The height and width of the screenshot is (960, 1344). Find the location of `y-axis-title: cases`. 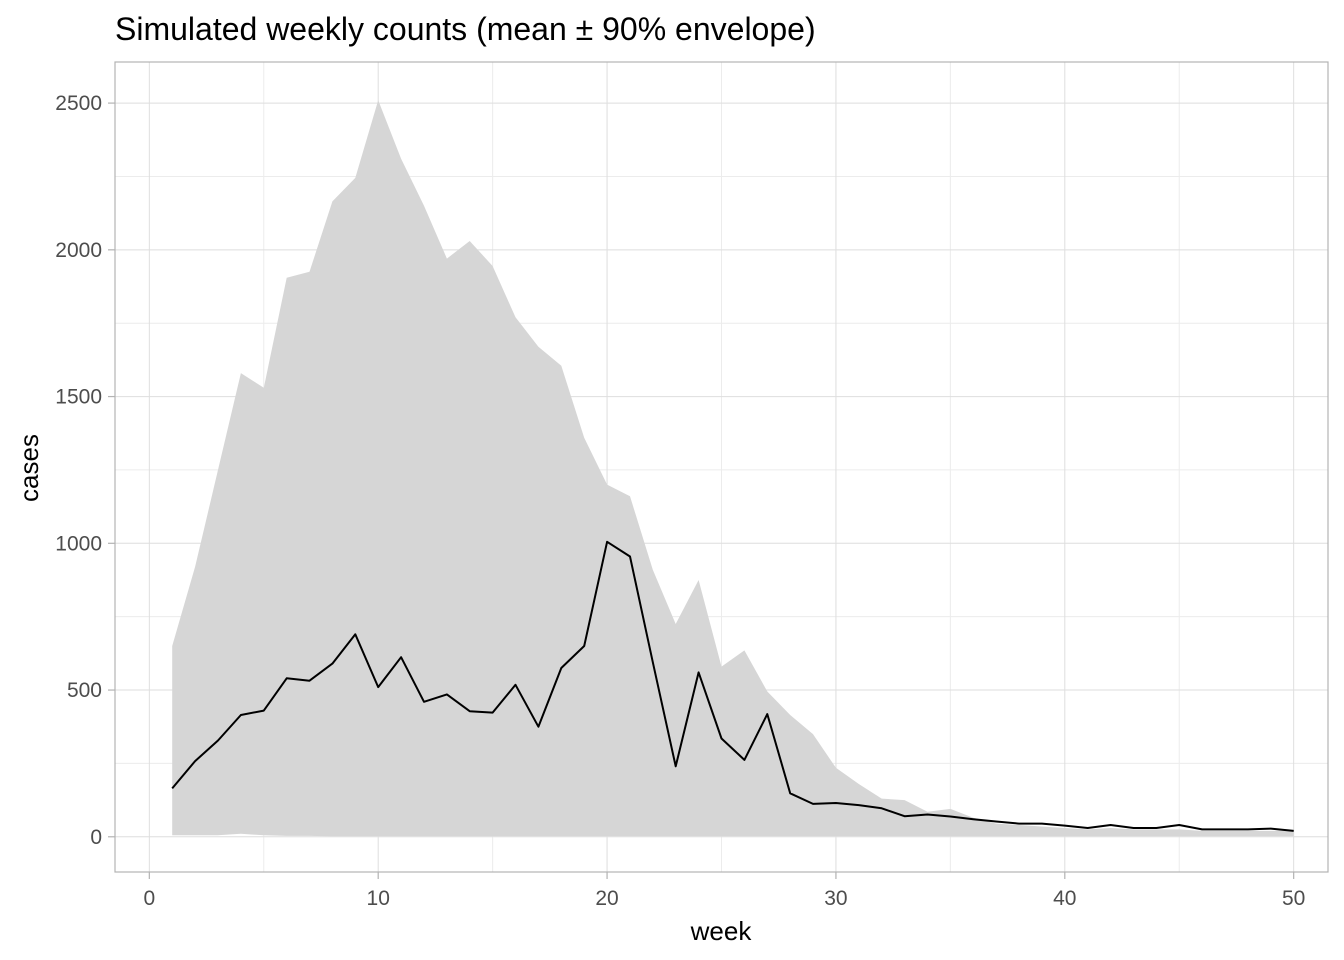

y-axis-title: cases is located at coordinates (29, 468).